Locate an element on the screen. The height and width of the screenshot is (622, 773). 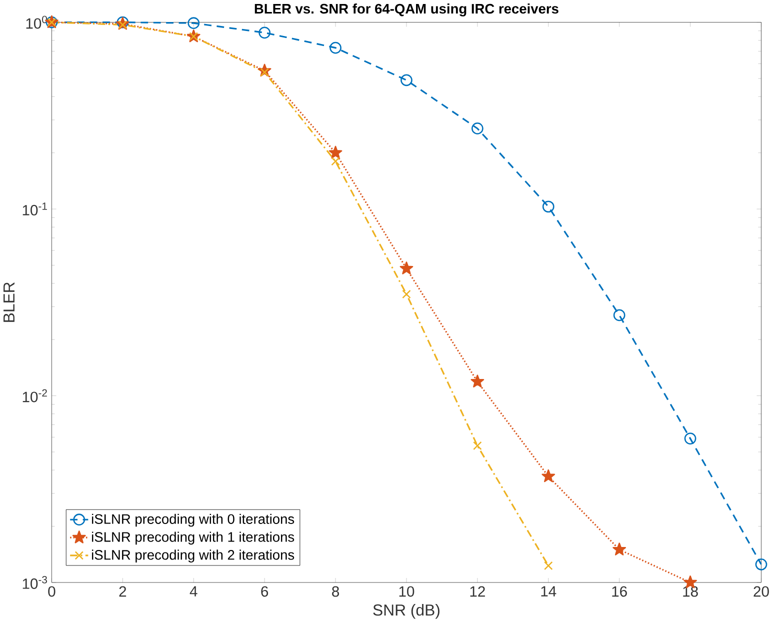
legend-label: iSLNR precoding with 2 iterations is located at coordinates (193, 556).